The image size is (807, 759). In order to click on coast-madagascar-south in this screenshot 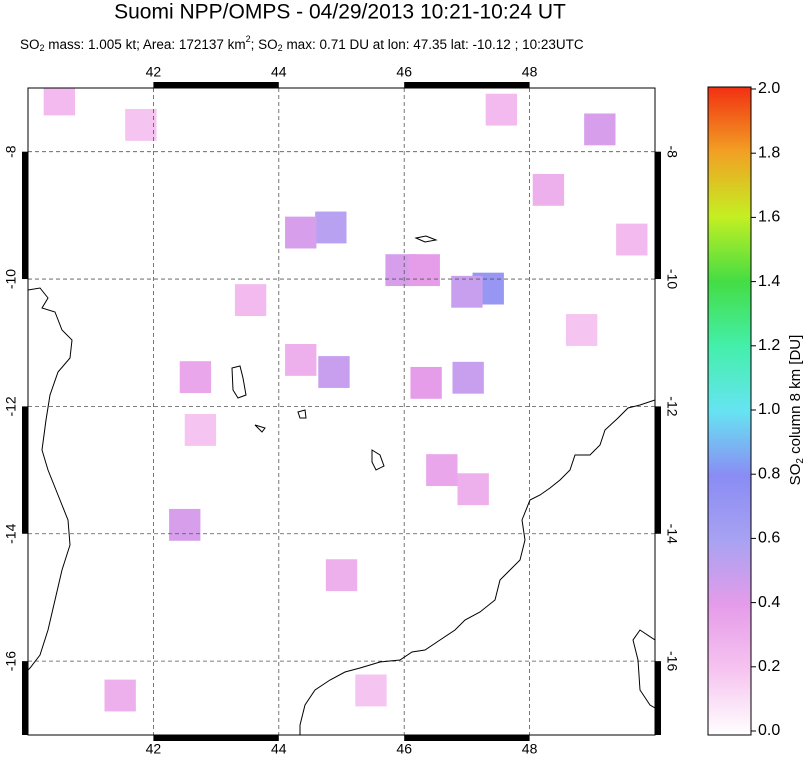, I will do `click(643, 669)`.